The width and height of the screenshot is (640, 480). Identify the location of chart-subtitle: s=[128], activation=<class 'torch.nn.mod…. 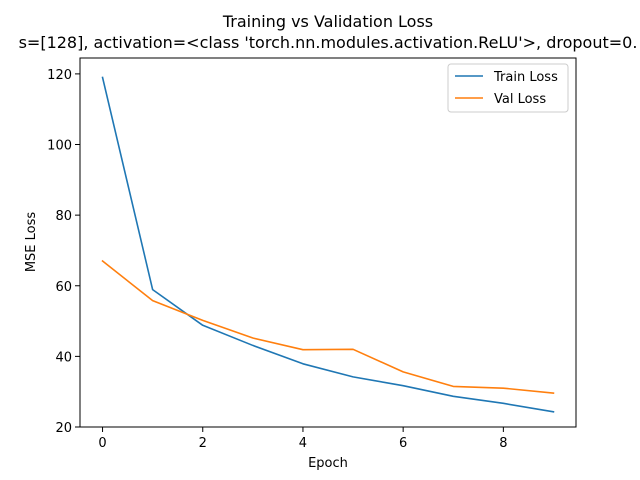
(328, 42).